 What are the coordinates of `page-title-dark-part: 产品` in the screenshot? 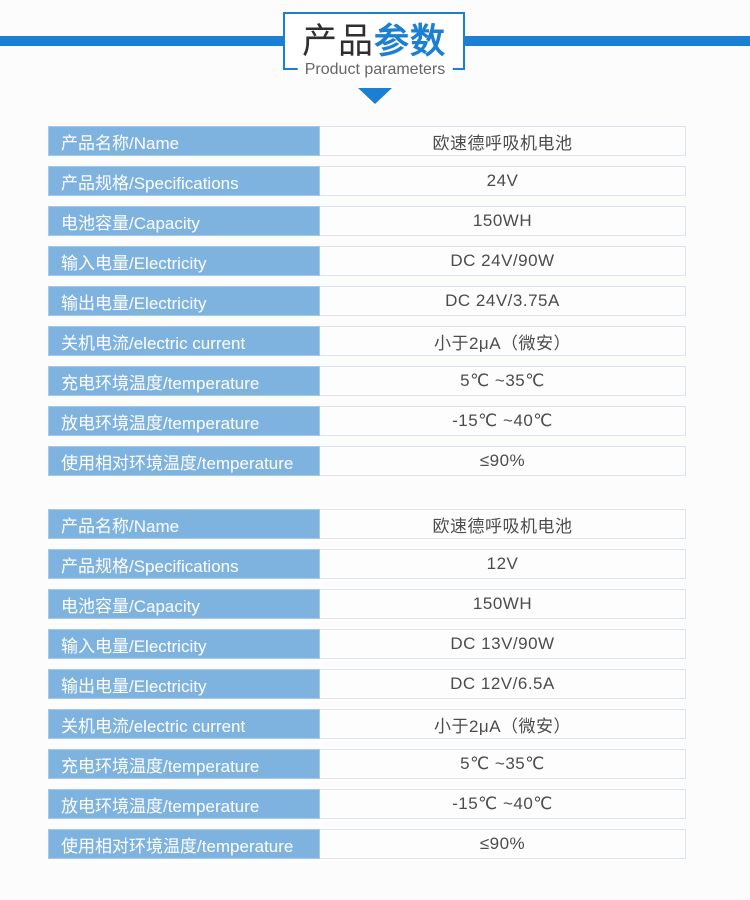 It's located at (337, 41).